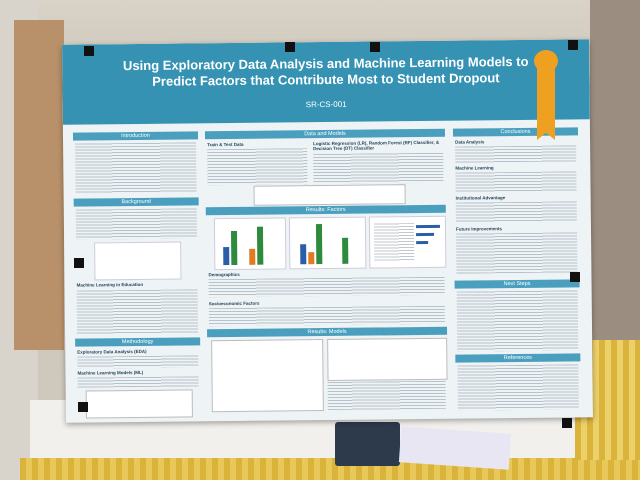  What do you see at coordinates (110, 284) in the screenshot?
I see `subheading: Machine Learning in Education` at bounding box center [110, 284].